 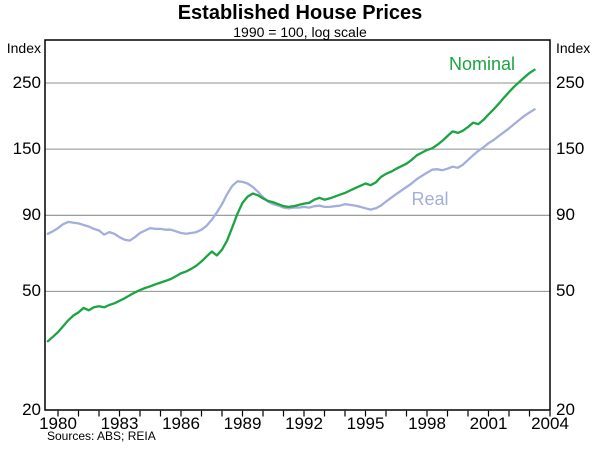 I want to click on x-tick-label: 1983, so click(x=119, y=423).